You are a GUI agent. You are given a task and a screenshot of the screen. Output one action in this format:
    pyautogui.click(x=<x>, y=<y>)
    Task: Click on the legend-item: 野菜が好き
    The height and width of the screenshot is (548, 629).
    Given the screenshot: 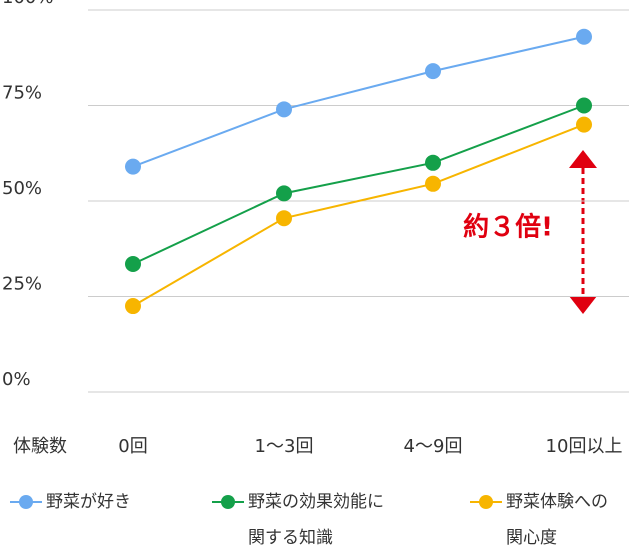 What is the action you would take?
    pyautogui.click(x=70, y=502)
    